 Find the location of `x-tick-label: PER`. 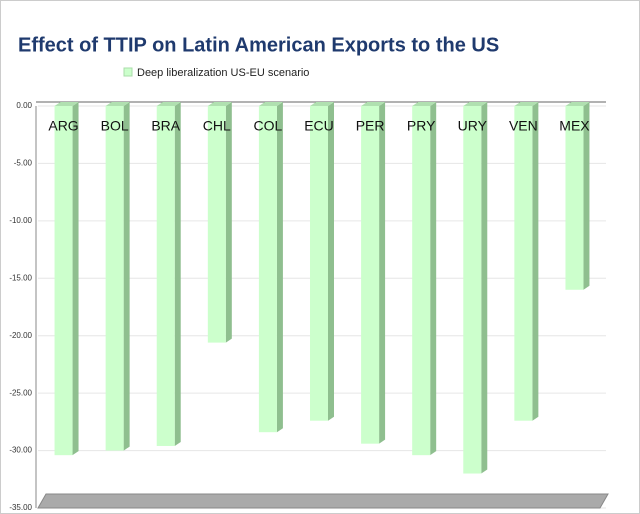

x-tick-label: PER is located at coordinates (370, 126).